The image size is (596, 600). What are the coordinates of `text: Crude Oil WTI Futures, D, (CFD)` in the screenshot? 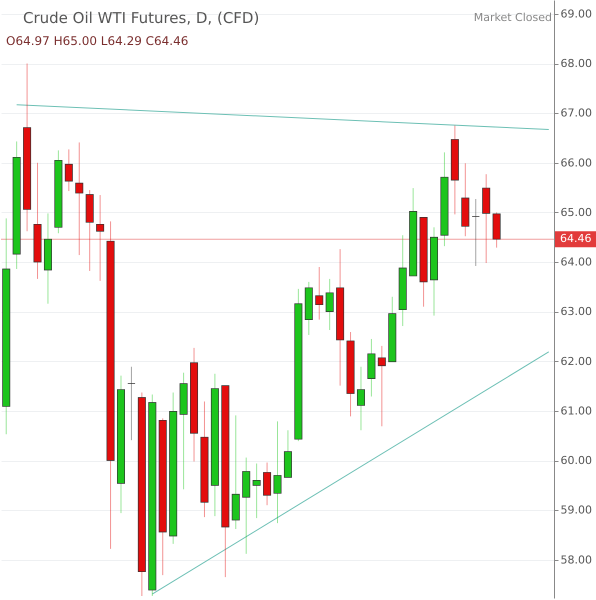 It's located at (141, 18).